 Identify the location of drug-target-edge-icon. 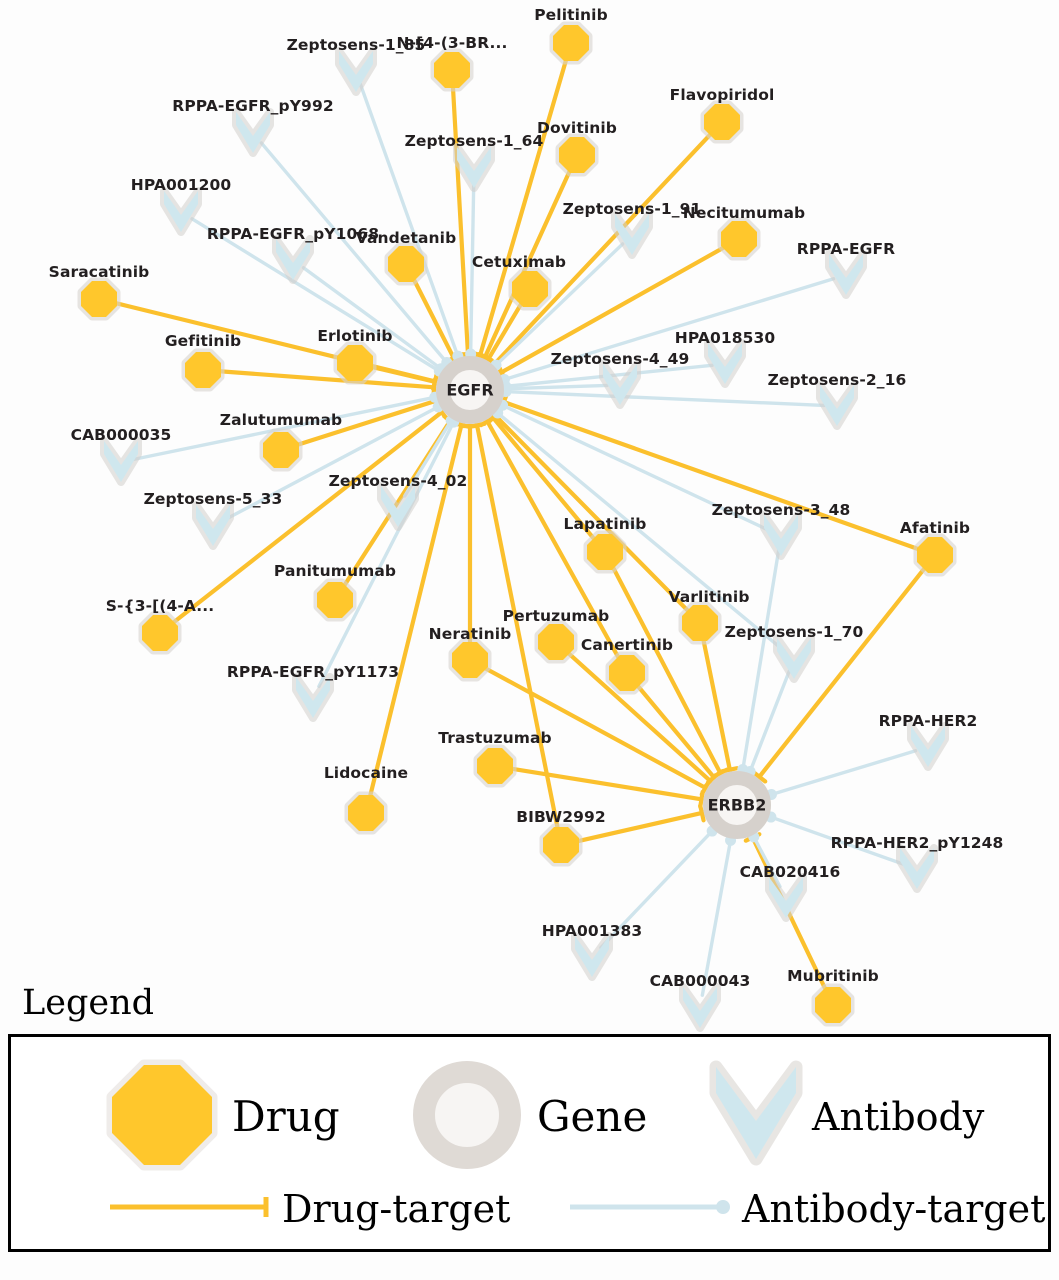
(191, 1209).